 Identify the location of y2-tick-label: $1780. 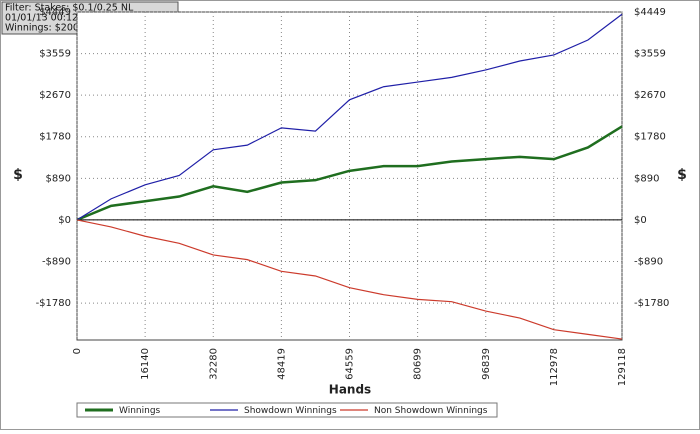
(650, 137).